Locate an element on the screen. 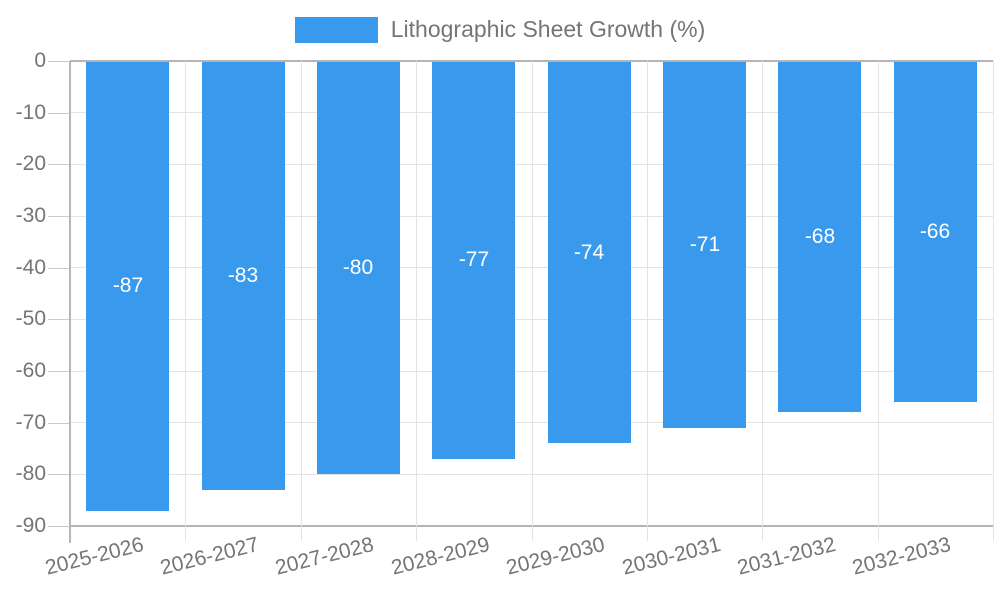 This screenshot has height=600, width=1000. y-axis-label: -60 is located at coordinates (30, 370).